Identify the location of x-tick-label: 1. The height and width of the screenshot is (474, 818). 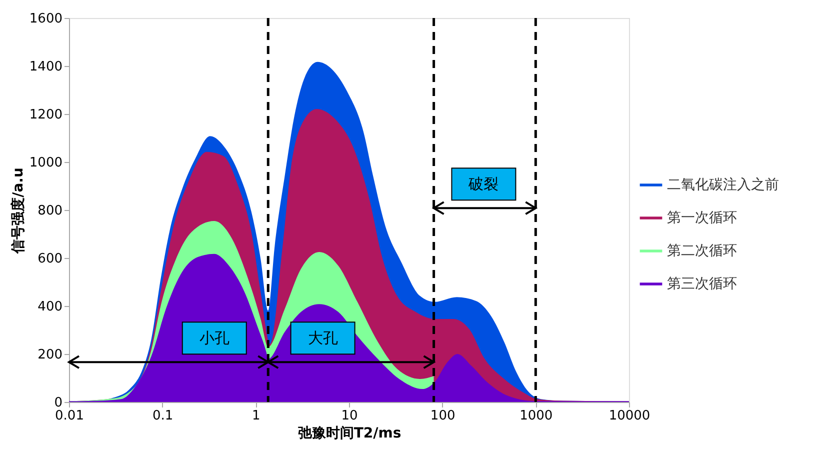
(256, 416).